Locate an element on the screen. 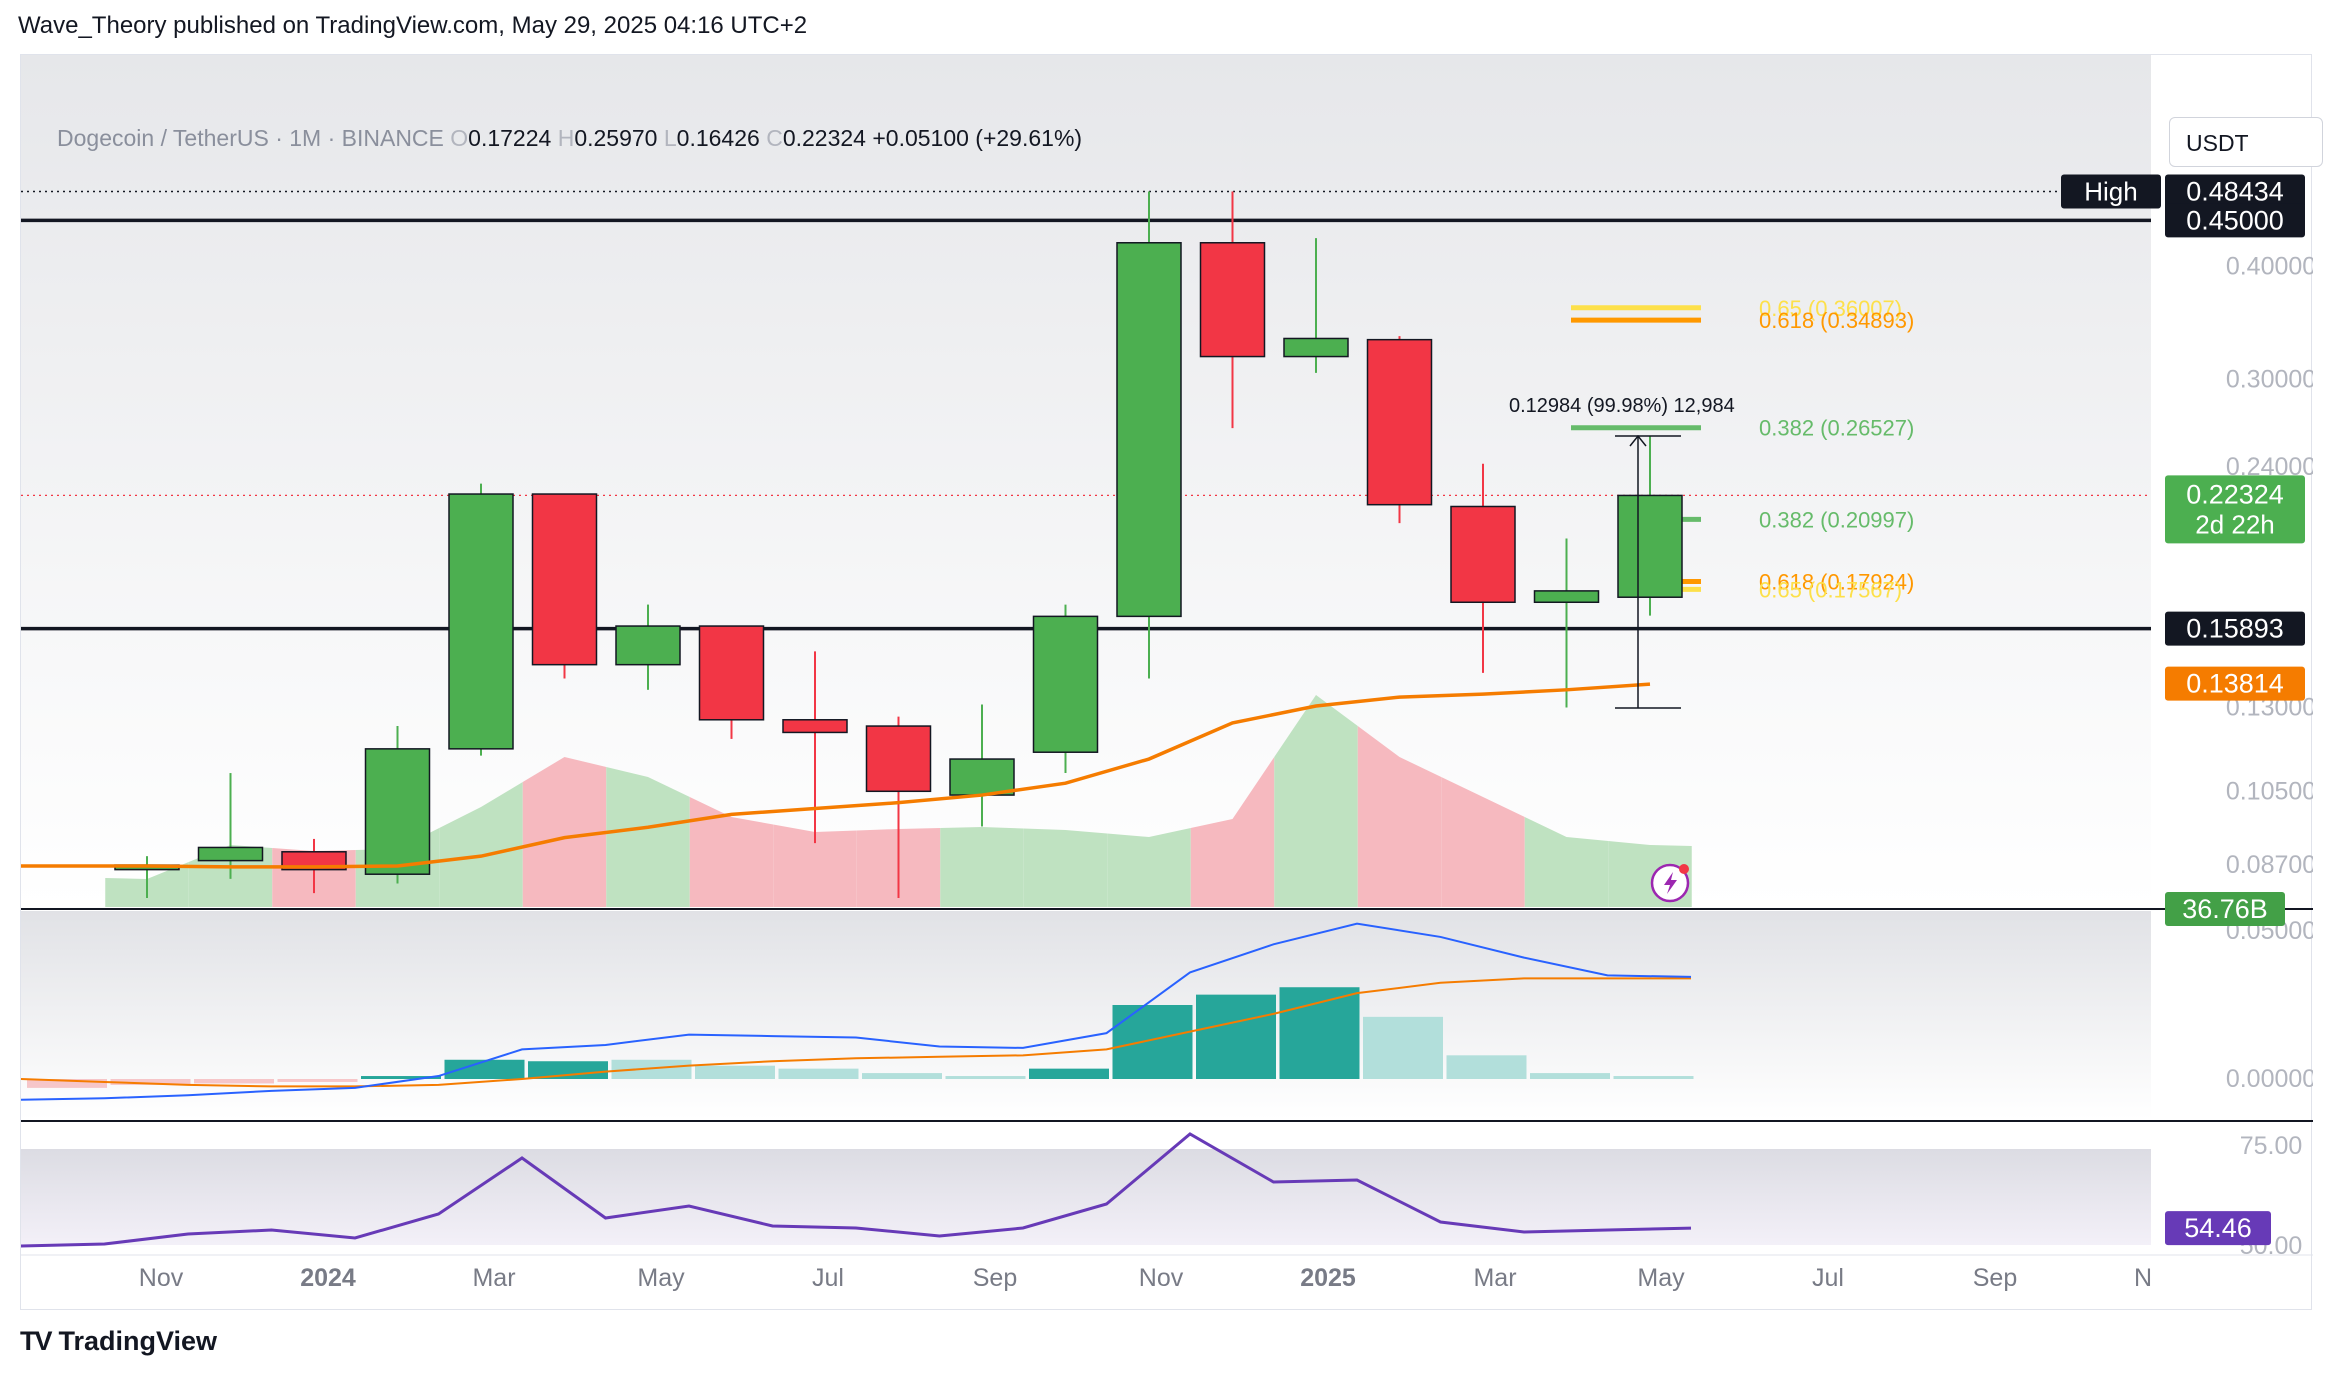  x-axis-tick: N is located at coordinates (2143, 1278).